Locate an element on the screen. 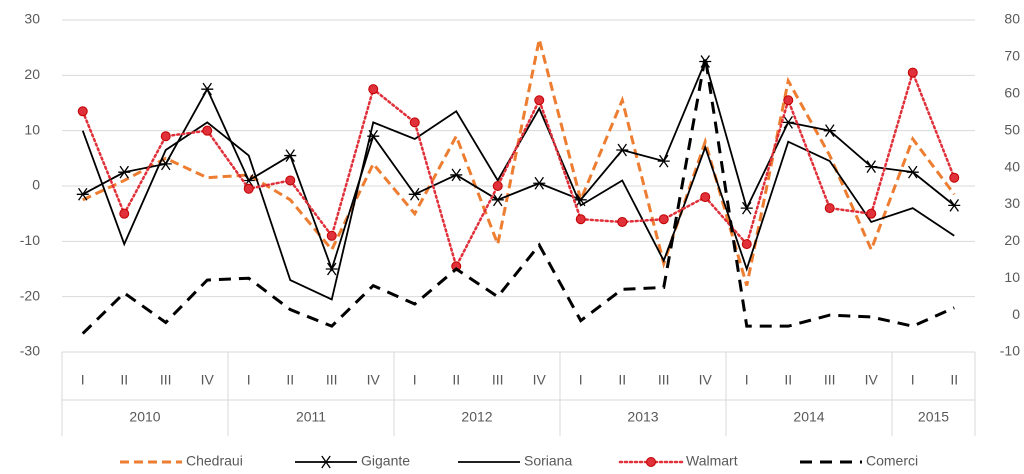  group-label: 2010 is located at coordinates (144, 417).